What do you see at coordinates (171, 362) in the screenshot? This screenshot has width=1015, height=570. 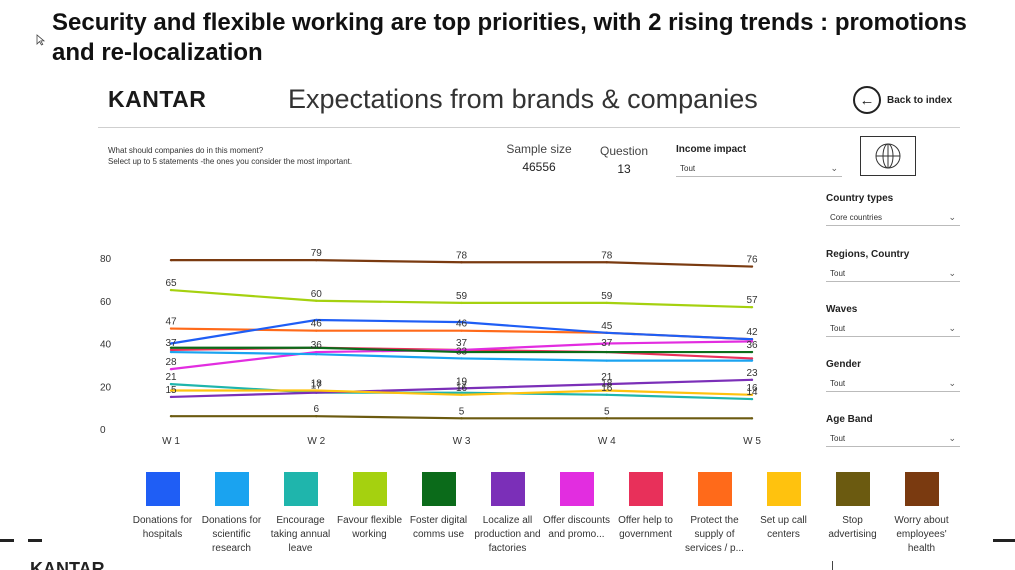 I see `data-label: 28` at bounding box center [171, 362].